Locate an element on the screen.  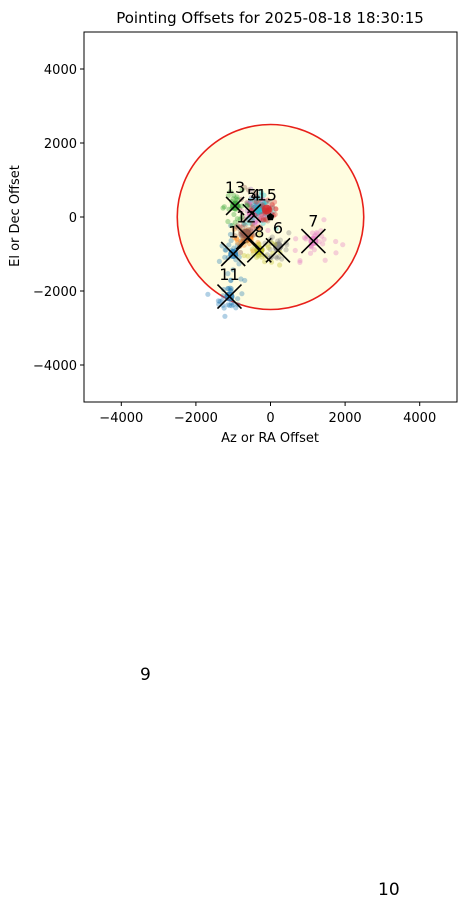
y-tick-label: 4000 is located at coordinates (60, 70).